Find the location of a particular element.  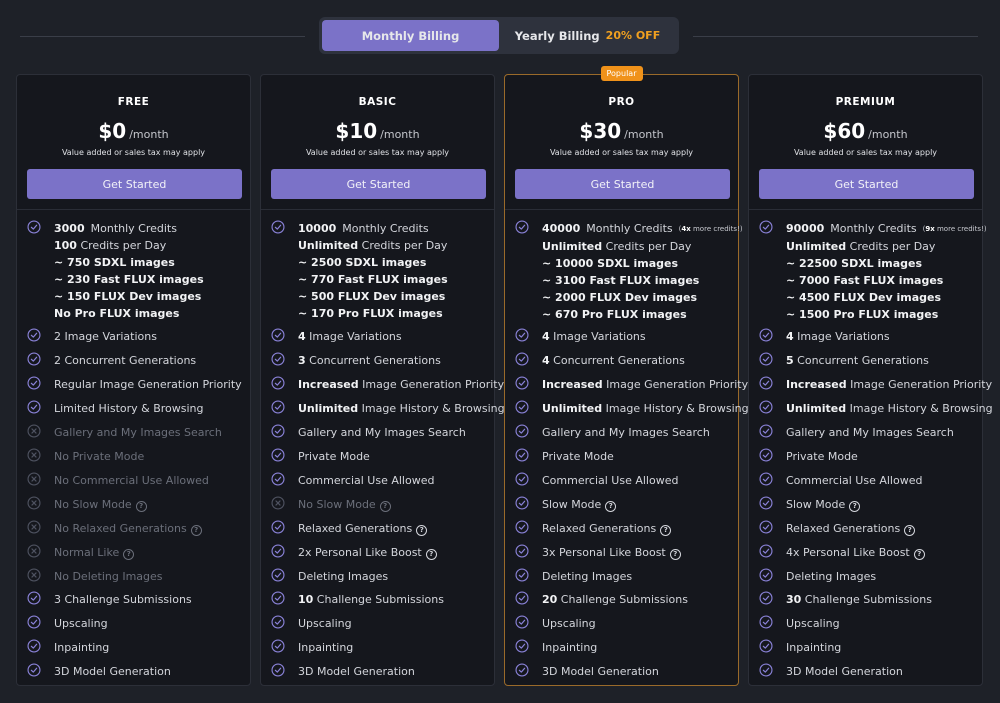

feature-item: Limited History & Browsing is located at coordinates (135, 408).